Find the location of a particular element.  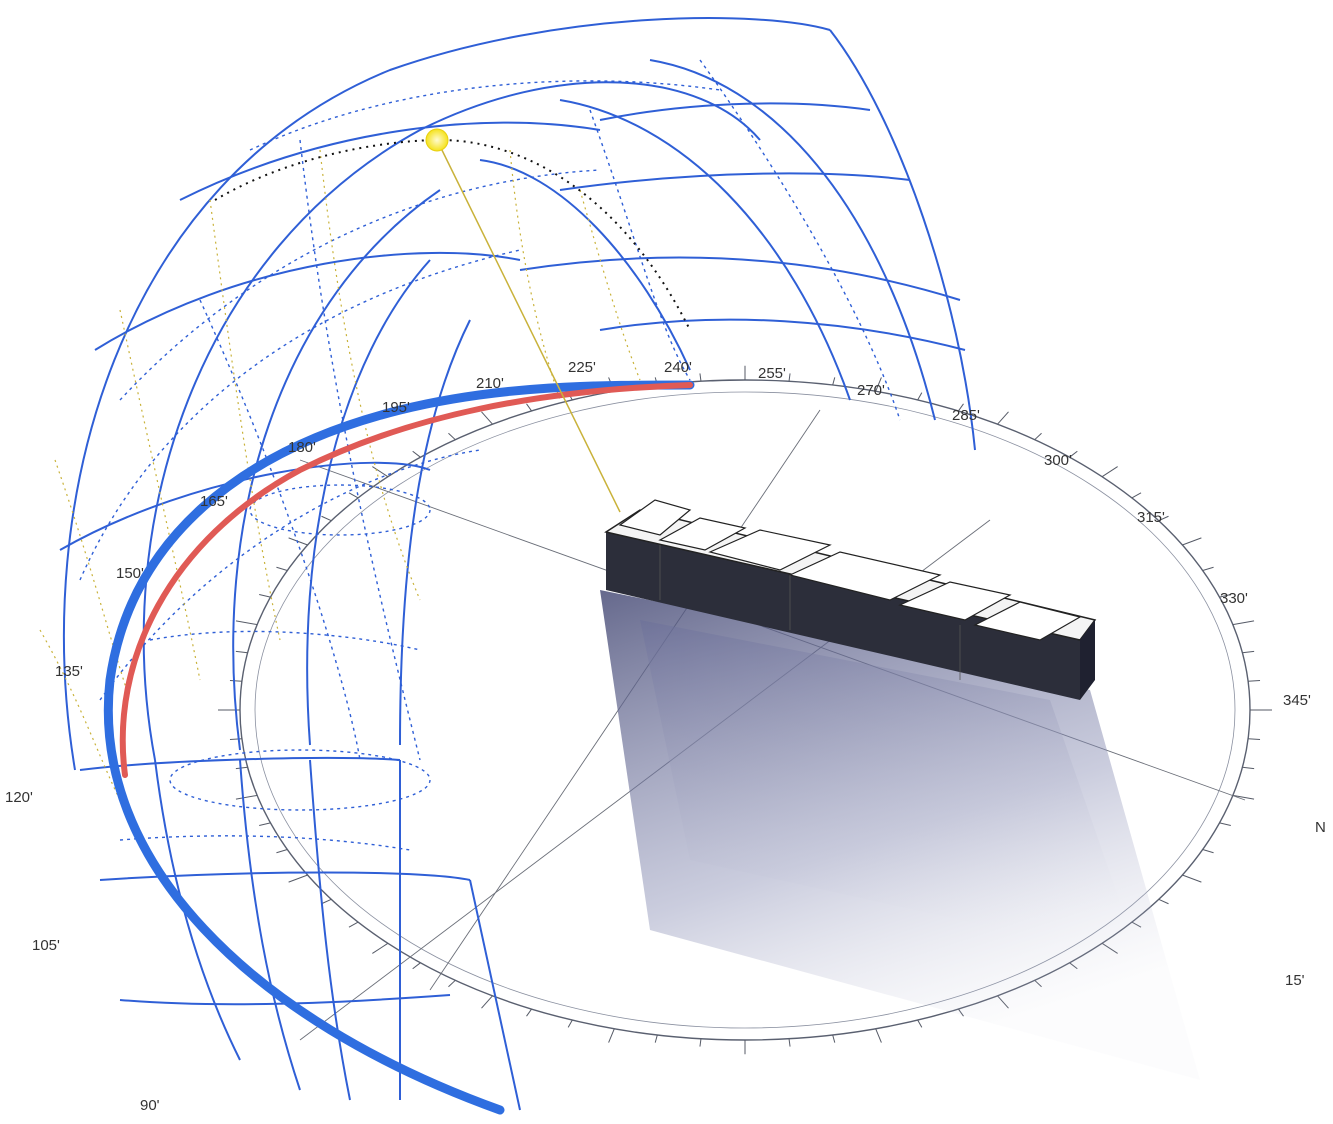

azimuth-label-270: 270' is located at coordinates (871, 390).